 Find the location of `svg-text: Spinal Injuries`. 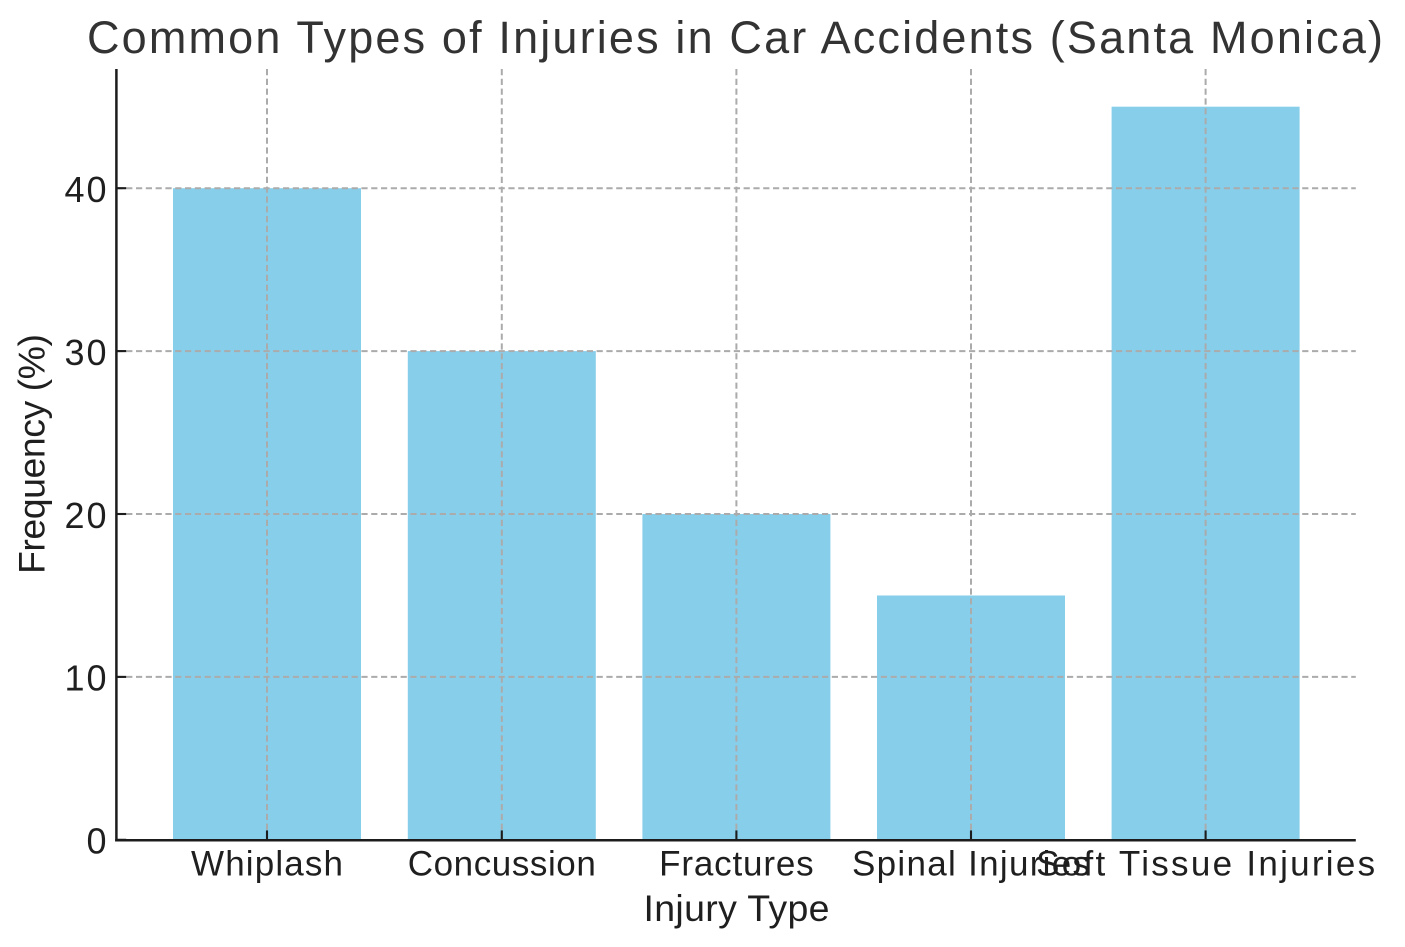

svg-text: Spinal Injuries is located at coordinates (971, 864).